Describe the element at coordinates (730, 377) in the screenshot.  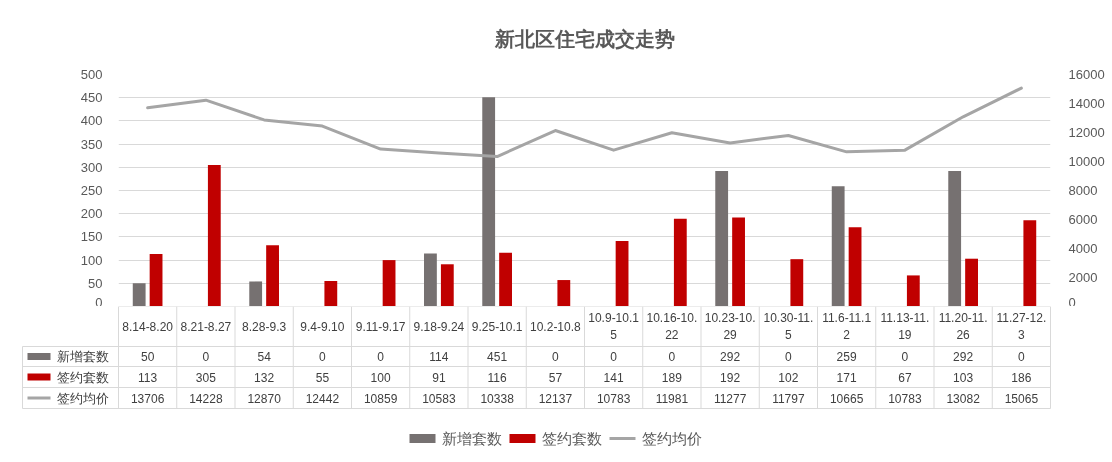
I see `data-label: 192` at that location.